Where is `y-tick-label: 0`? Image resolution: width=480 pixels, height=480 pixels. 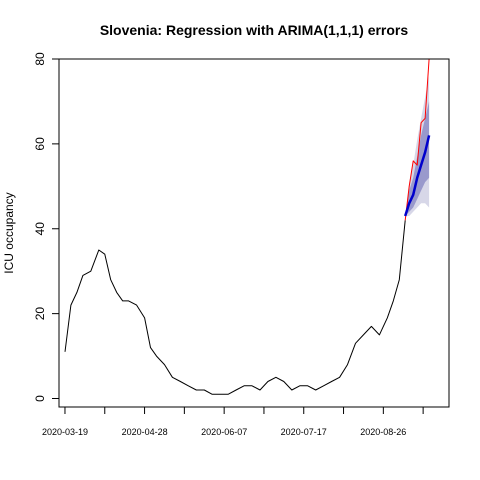 y-tick-label: 0 is located at coordinates (40, 398).